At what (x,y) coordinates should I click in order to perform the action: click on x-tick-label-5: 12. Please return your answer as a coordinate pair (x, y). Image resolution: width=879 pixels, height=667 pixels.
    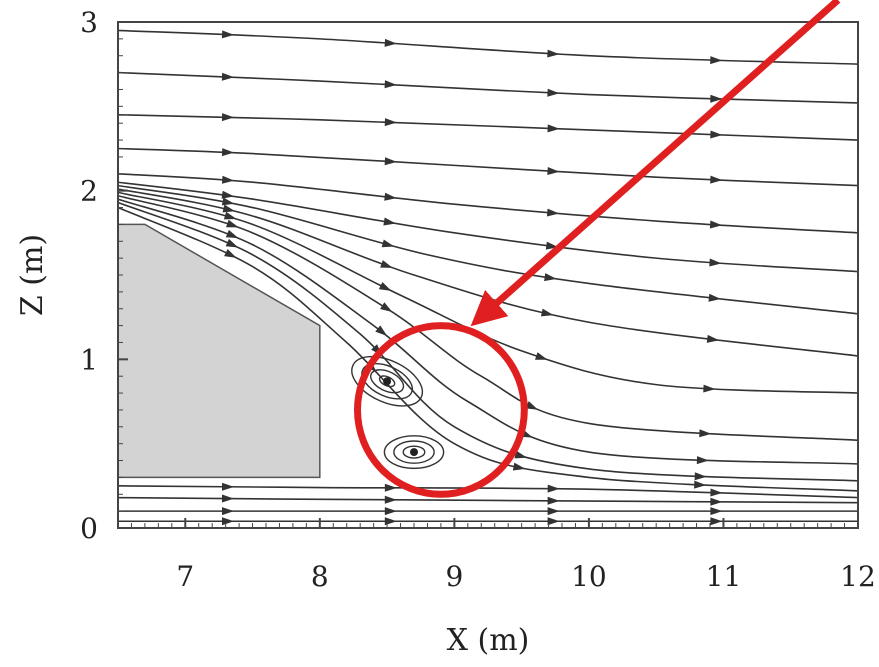
    Looking at the image, I should click on (858, 576).